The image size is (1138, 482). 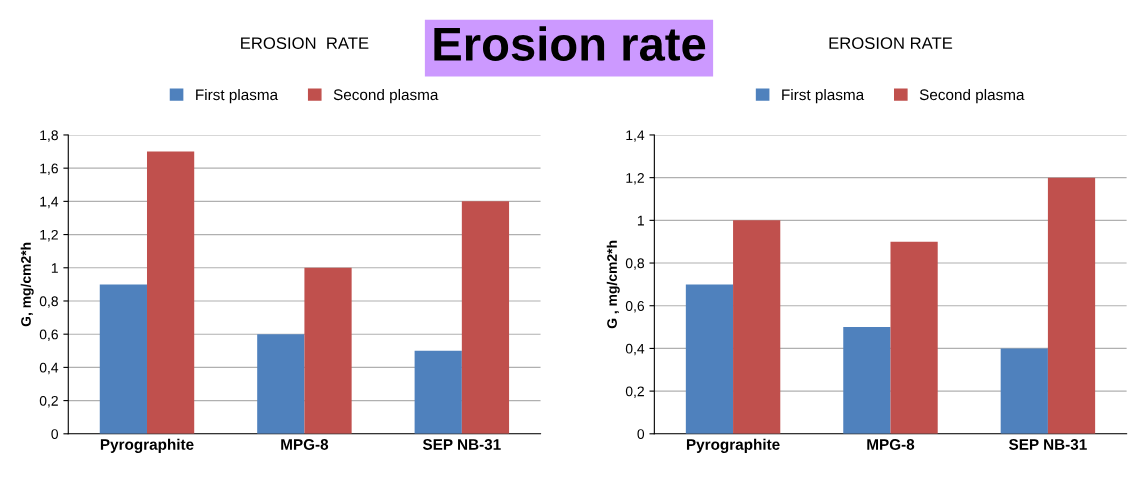 I want to click on y-axis-title: G , mg/cm2*h, so click(x=613, y=284).